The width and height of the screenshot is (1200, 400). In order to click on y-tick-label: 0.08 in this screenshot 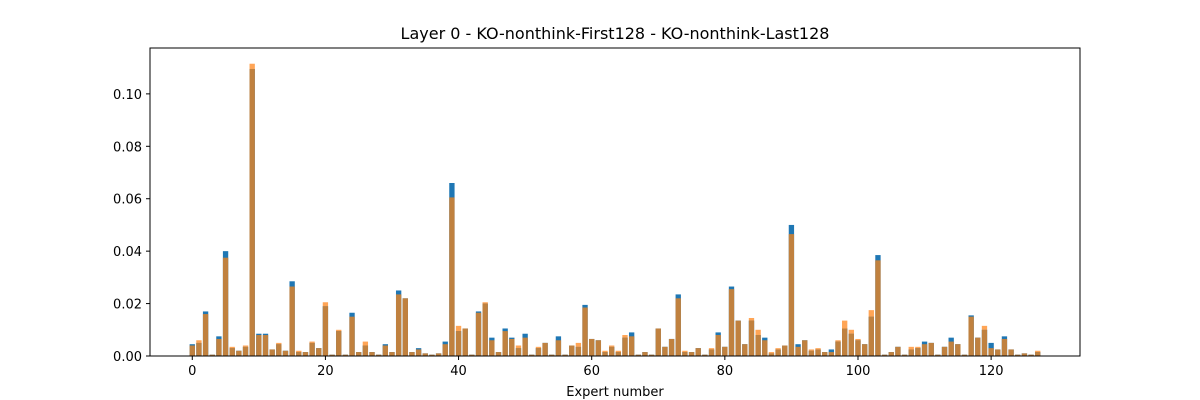, I will do `click(127, 147)`.